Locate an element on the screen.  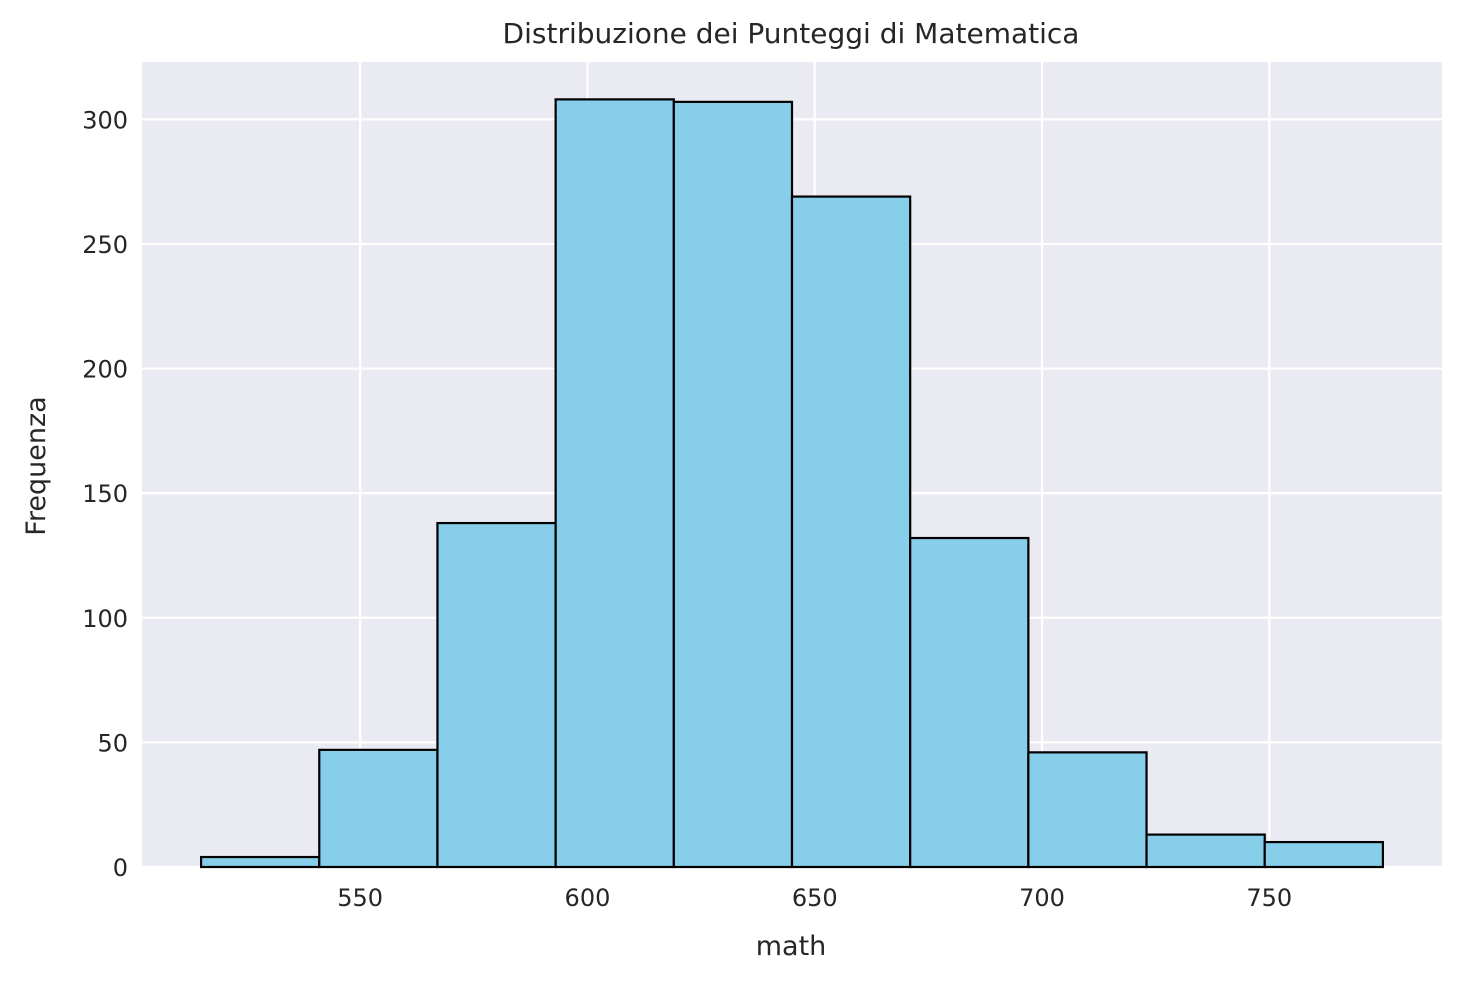
x-tick-label: 600 is located at coordinates (588, 898).